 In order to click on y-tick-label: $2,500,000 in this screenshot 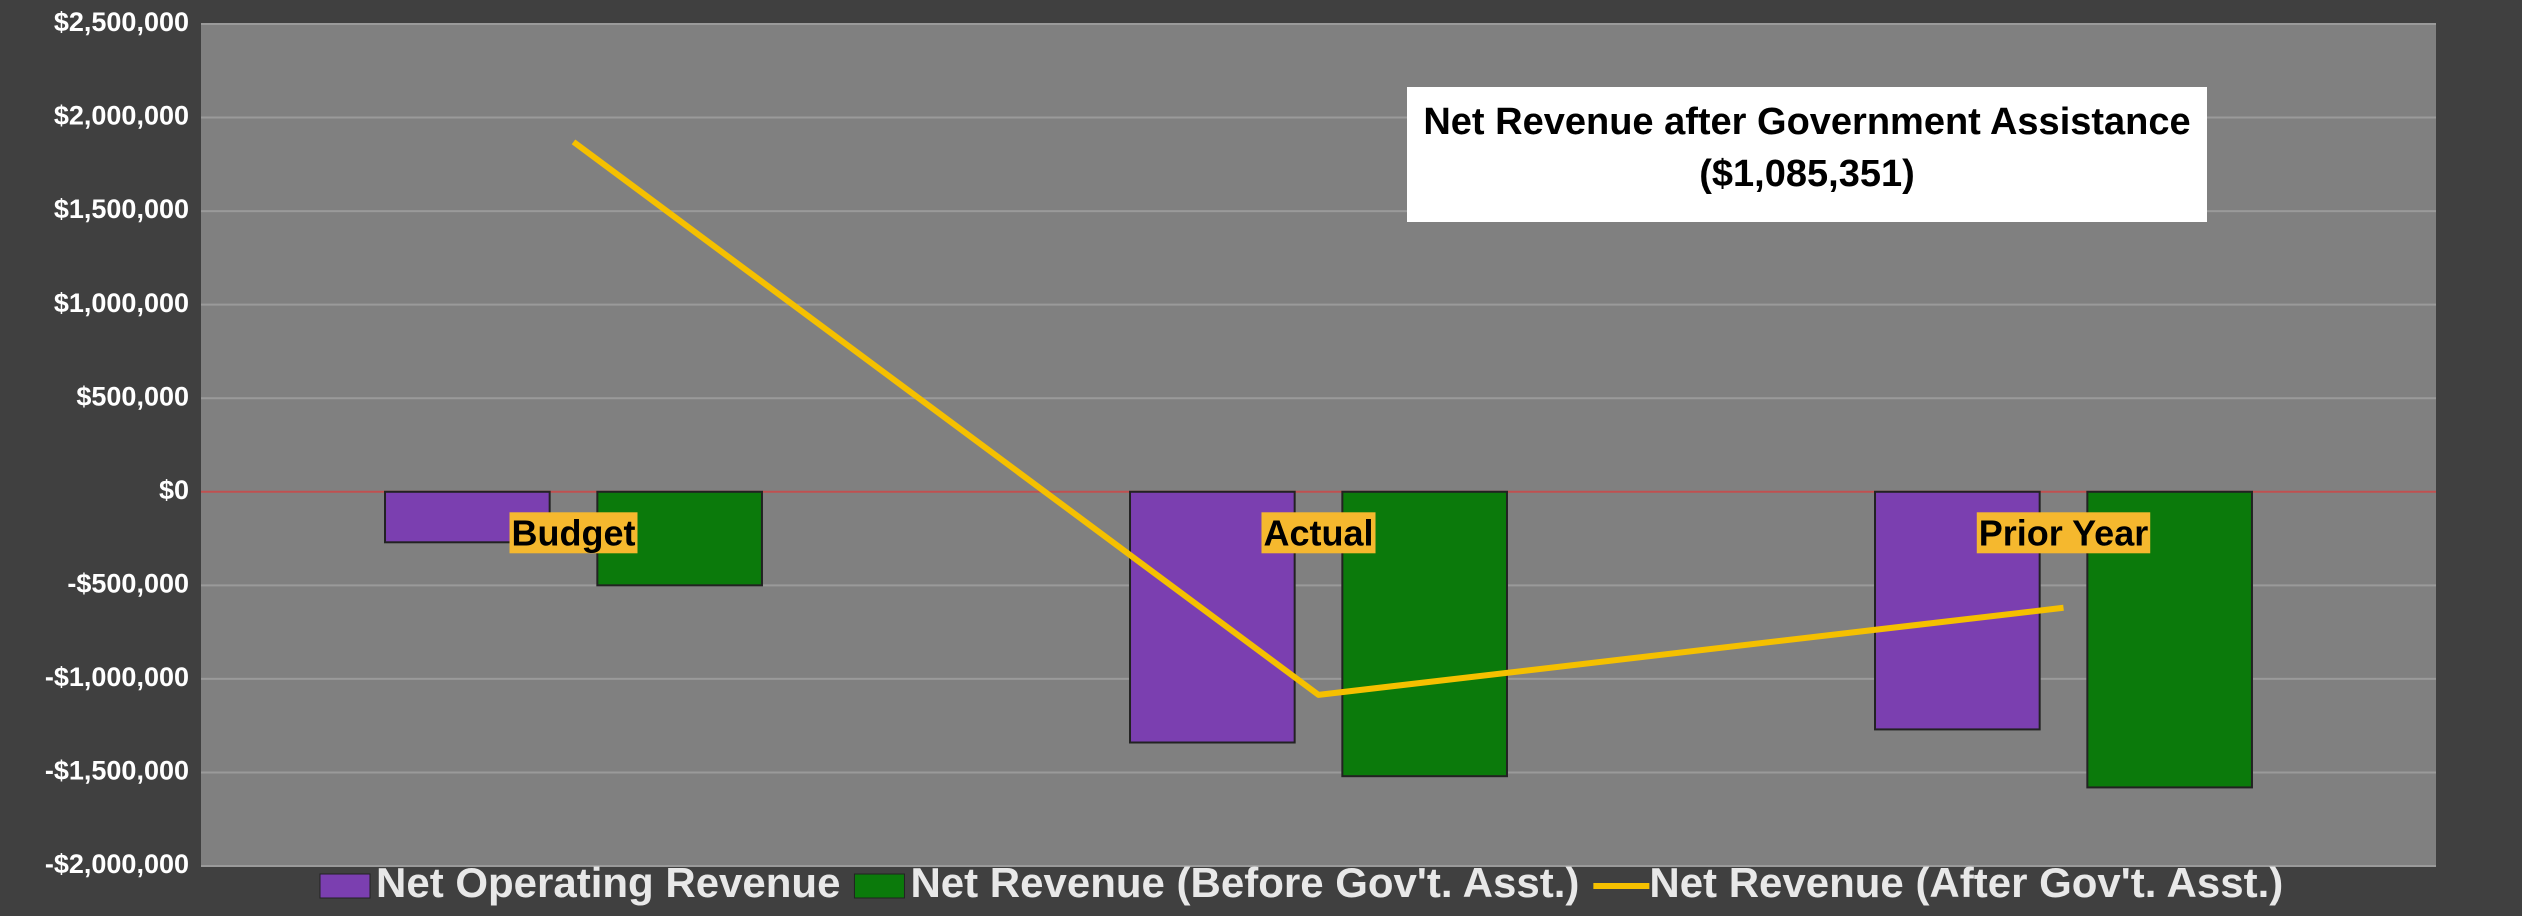, I will do `click(121, 22)`.